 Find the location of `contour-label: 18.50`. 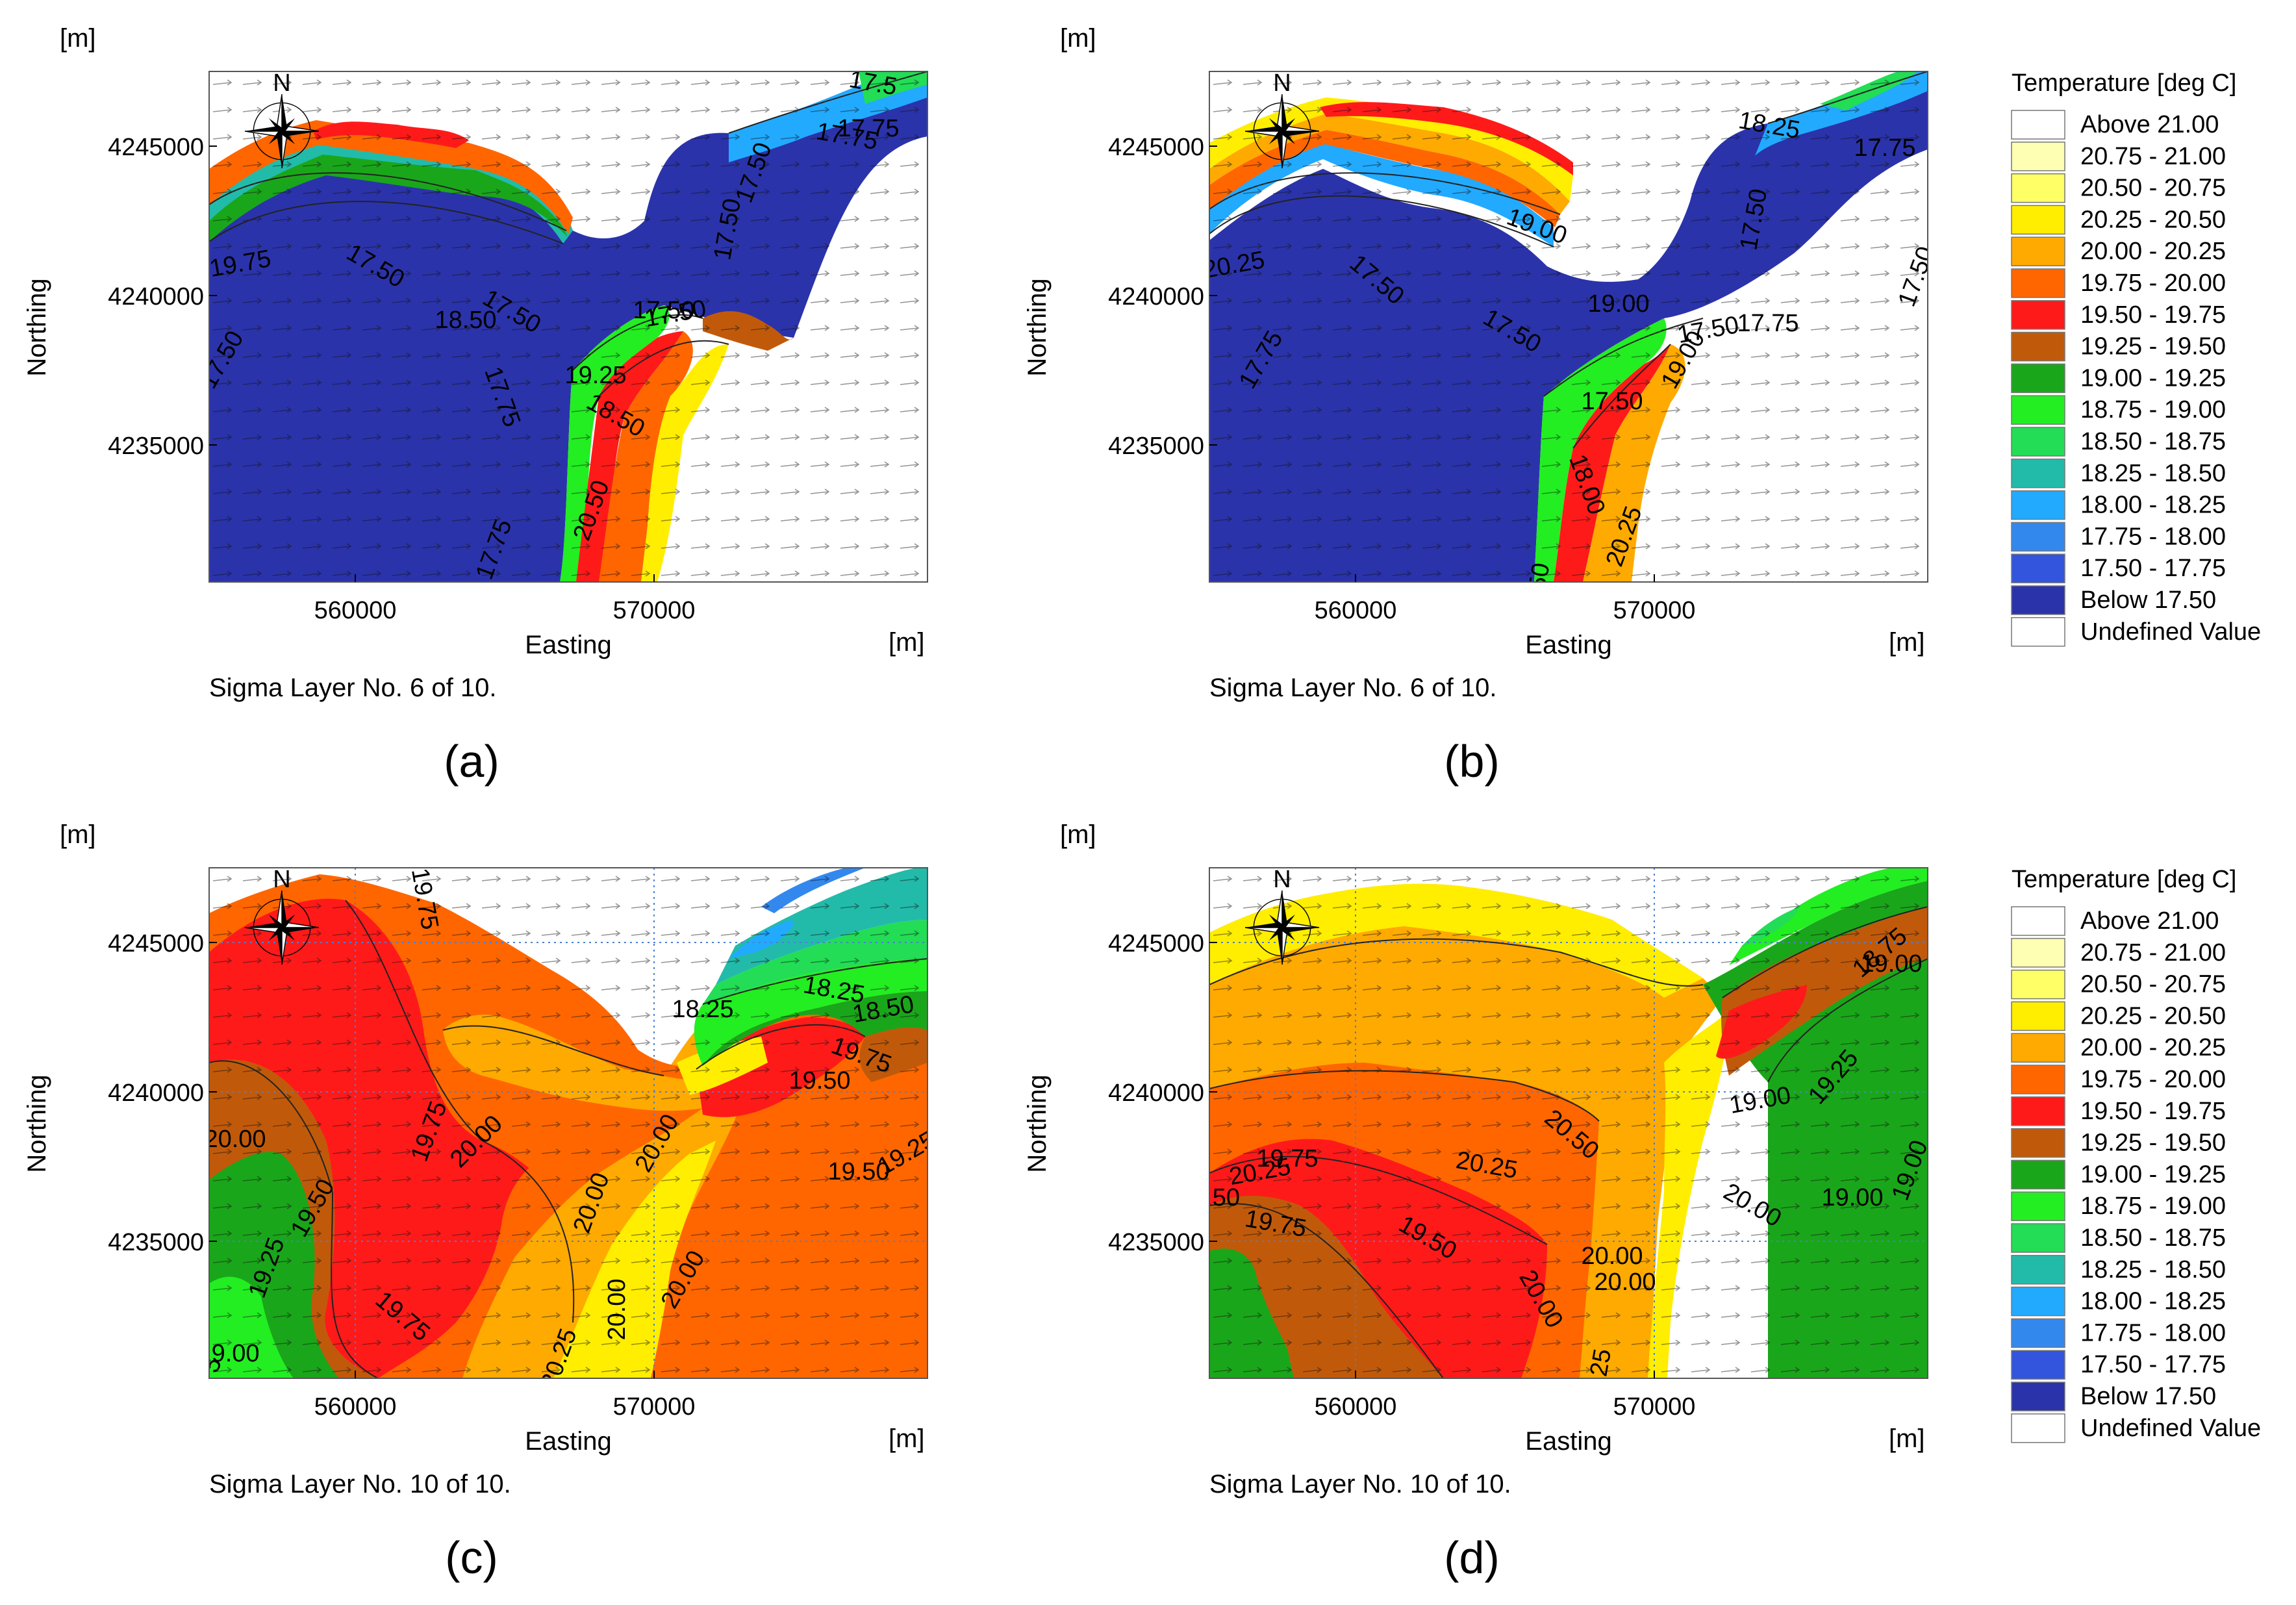

contour-label: 18.50 is located at coordinates (465, 321).